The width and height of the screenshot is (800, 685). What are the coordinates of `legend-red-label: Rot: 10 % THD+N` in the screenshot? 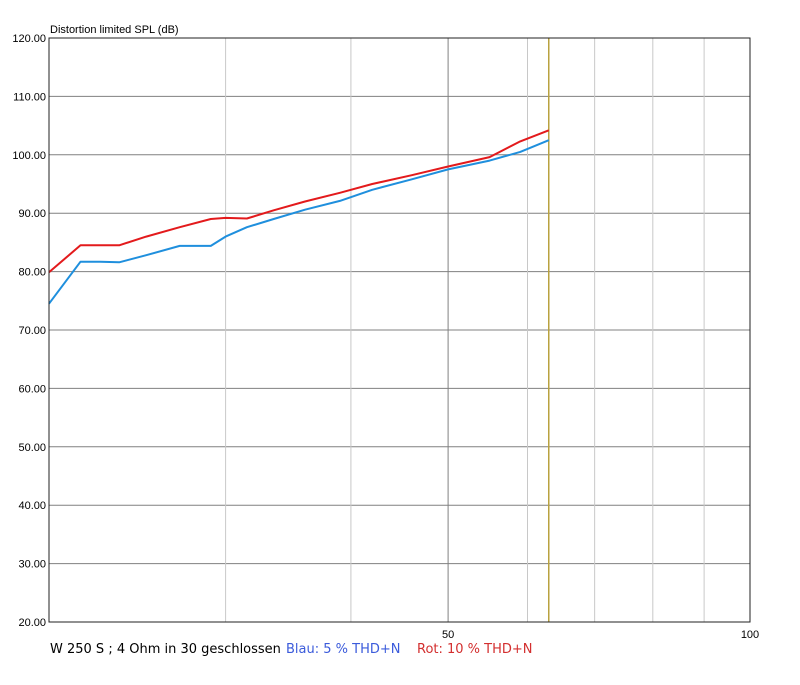 It's located at (475, 649).